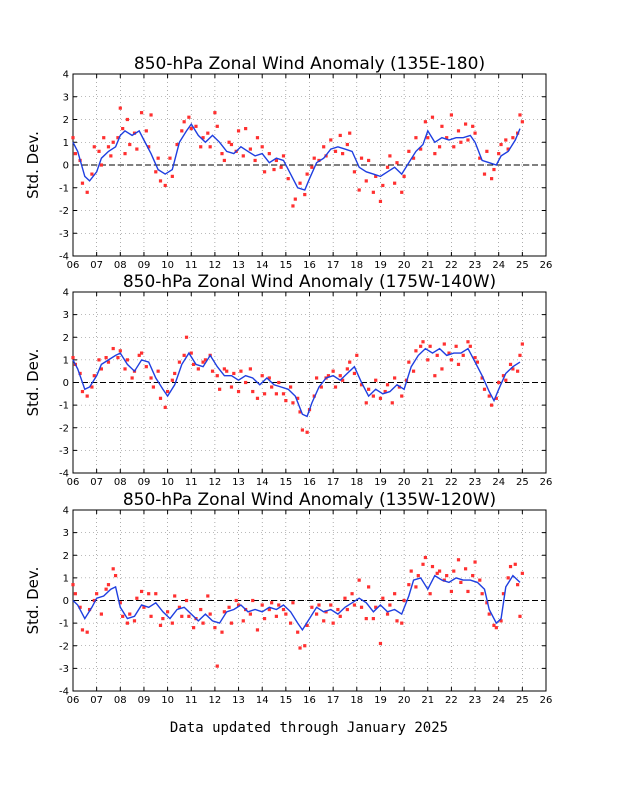  Describe the element at coordinates (356, 482) in the screenshot. I see `x-tick-label: 18` at that location.